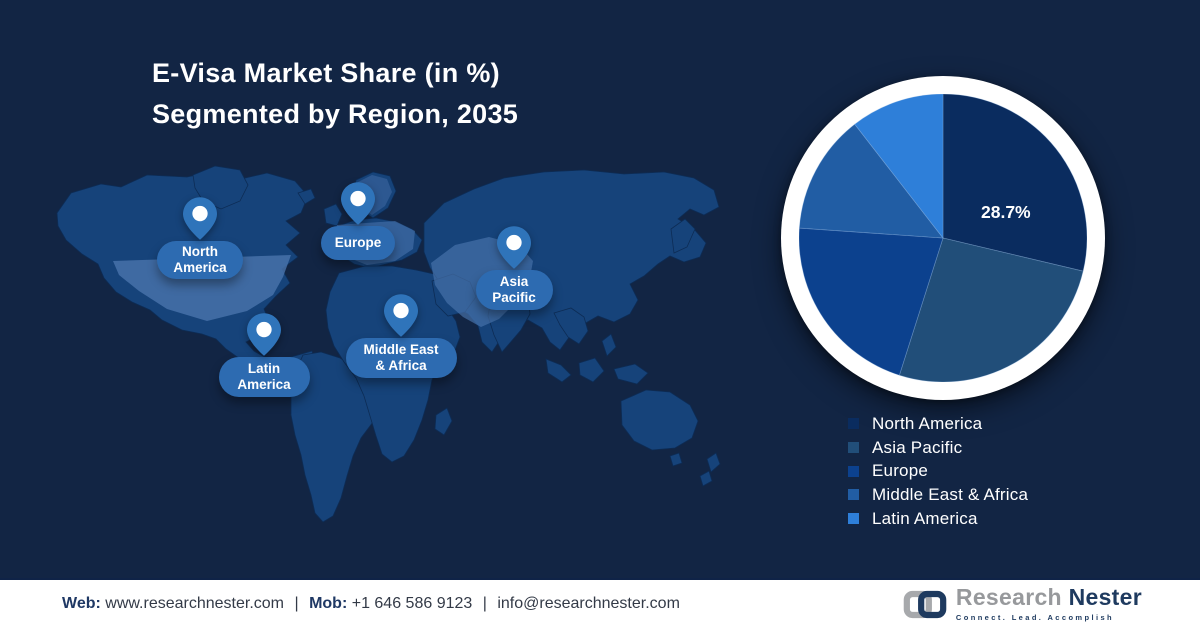 Image resolution: width=1200 pixels, height=628 pixels. I want to click on island-new-zealand-south, so click(706, 478).